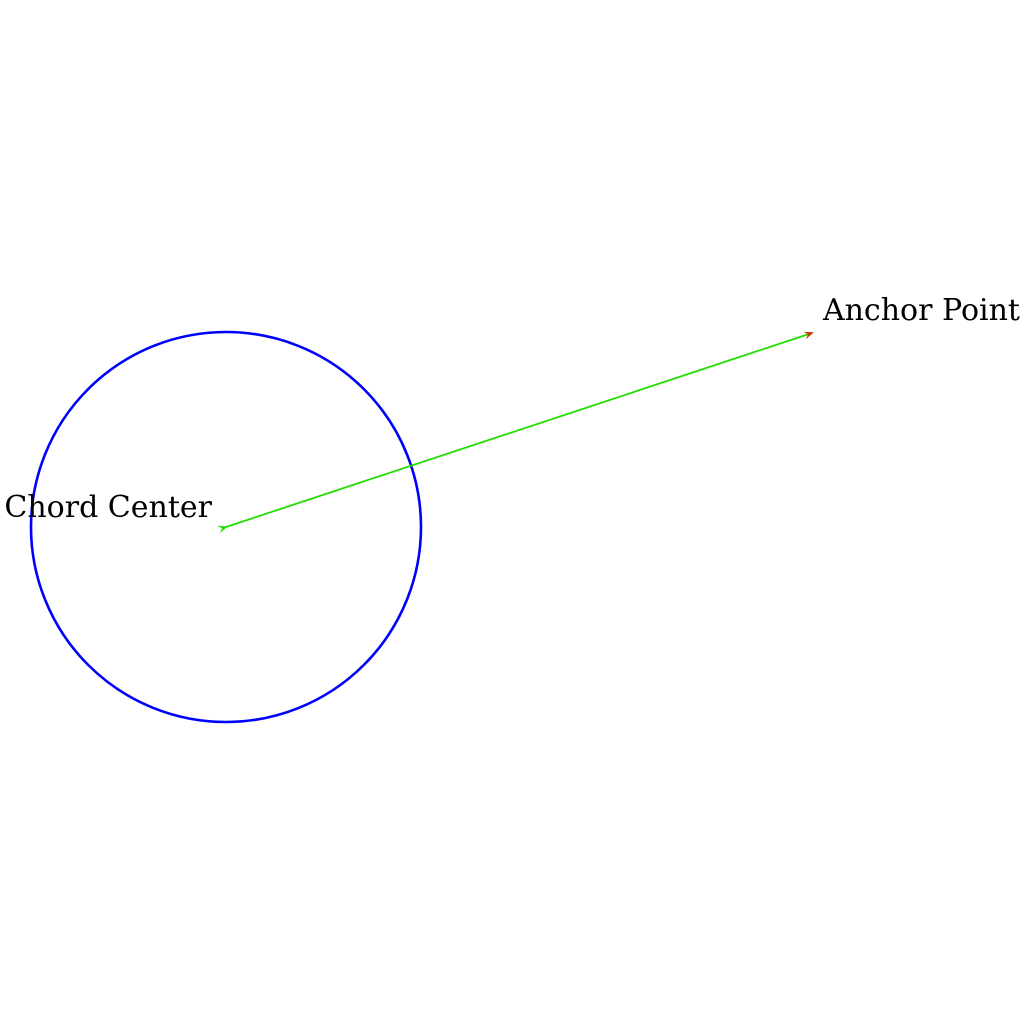  Describe the element at coordinates (108, 507) in the screenshot. I see `chord-center-label: Chord Center` at that location.